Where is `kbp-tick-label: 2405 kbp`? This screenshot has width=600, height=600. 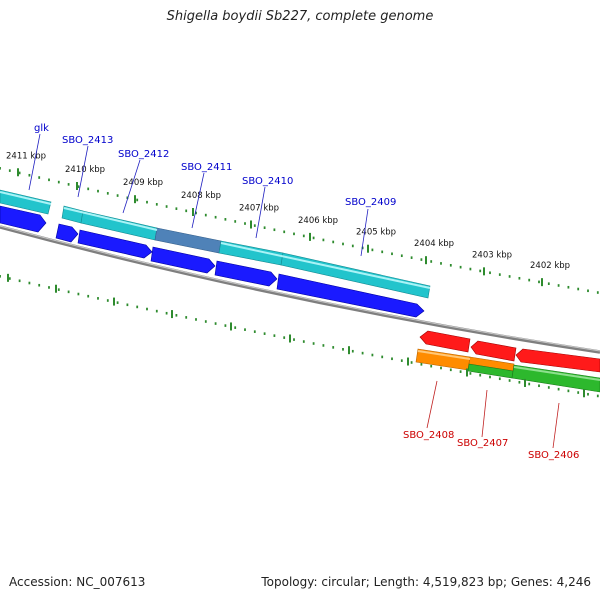 kbp-tick-label: 2405 kbp is located at coordinates (376, 233).